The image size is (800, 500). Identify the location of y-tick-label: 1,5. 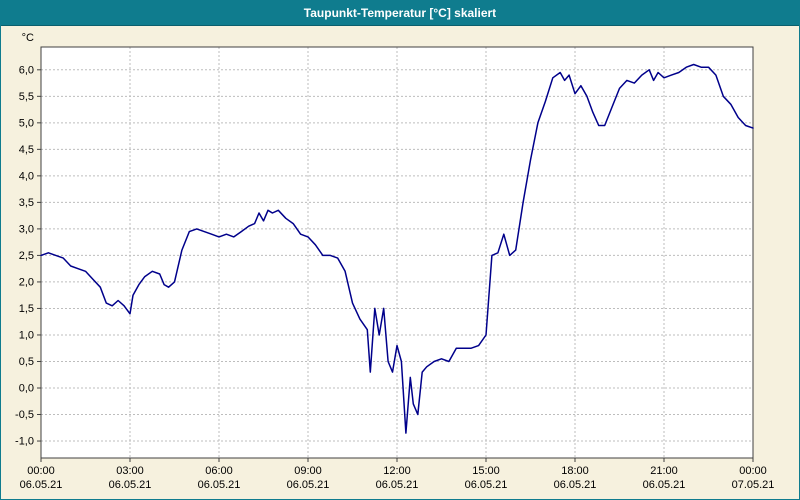
(26, 309).